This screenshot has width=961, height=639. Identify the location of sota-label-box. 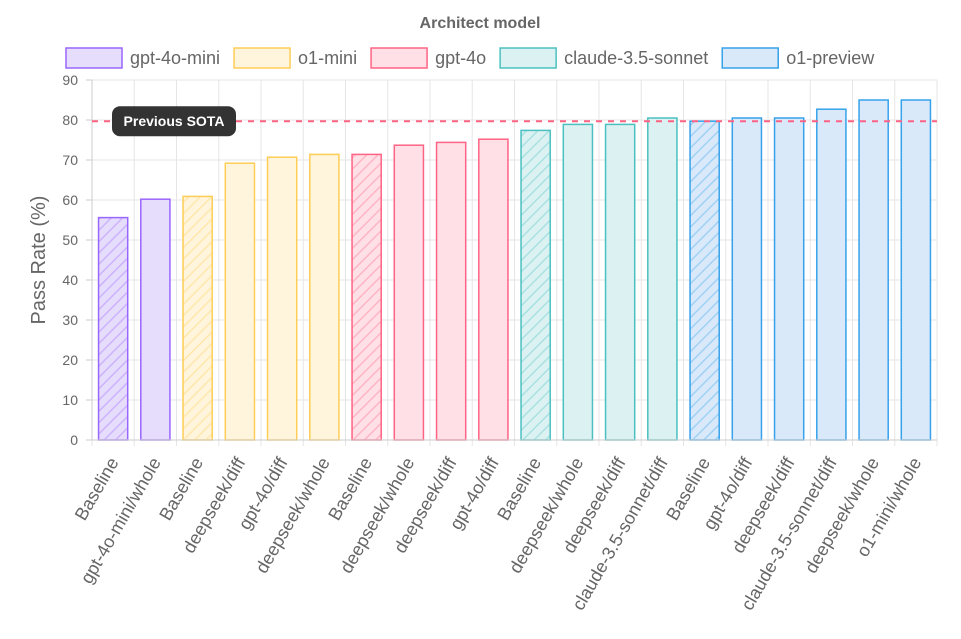
(174, 121).